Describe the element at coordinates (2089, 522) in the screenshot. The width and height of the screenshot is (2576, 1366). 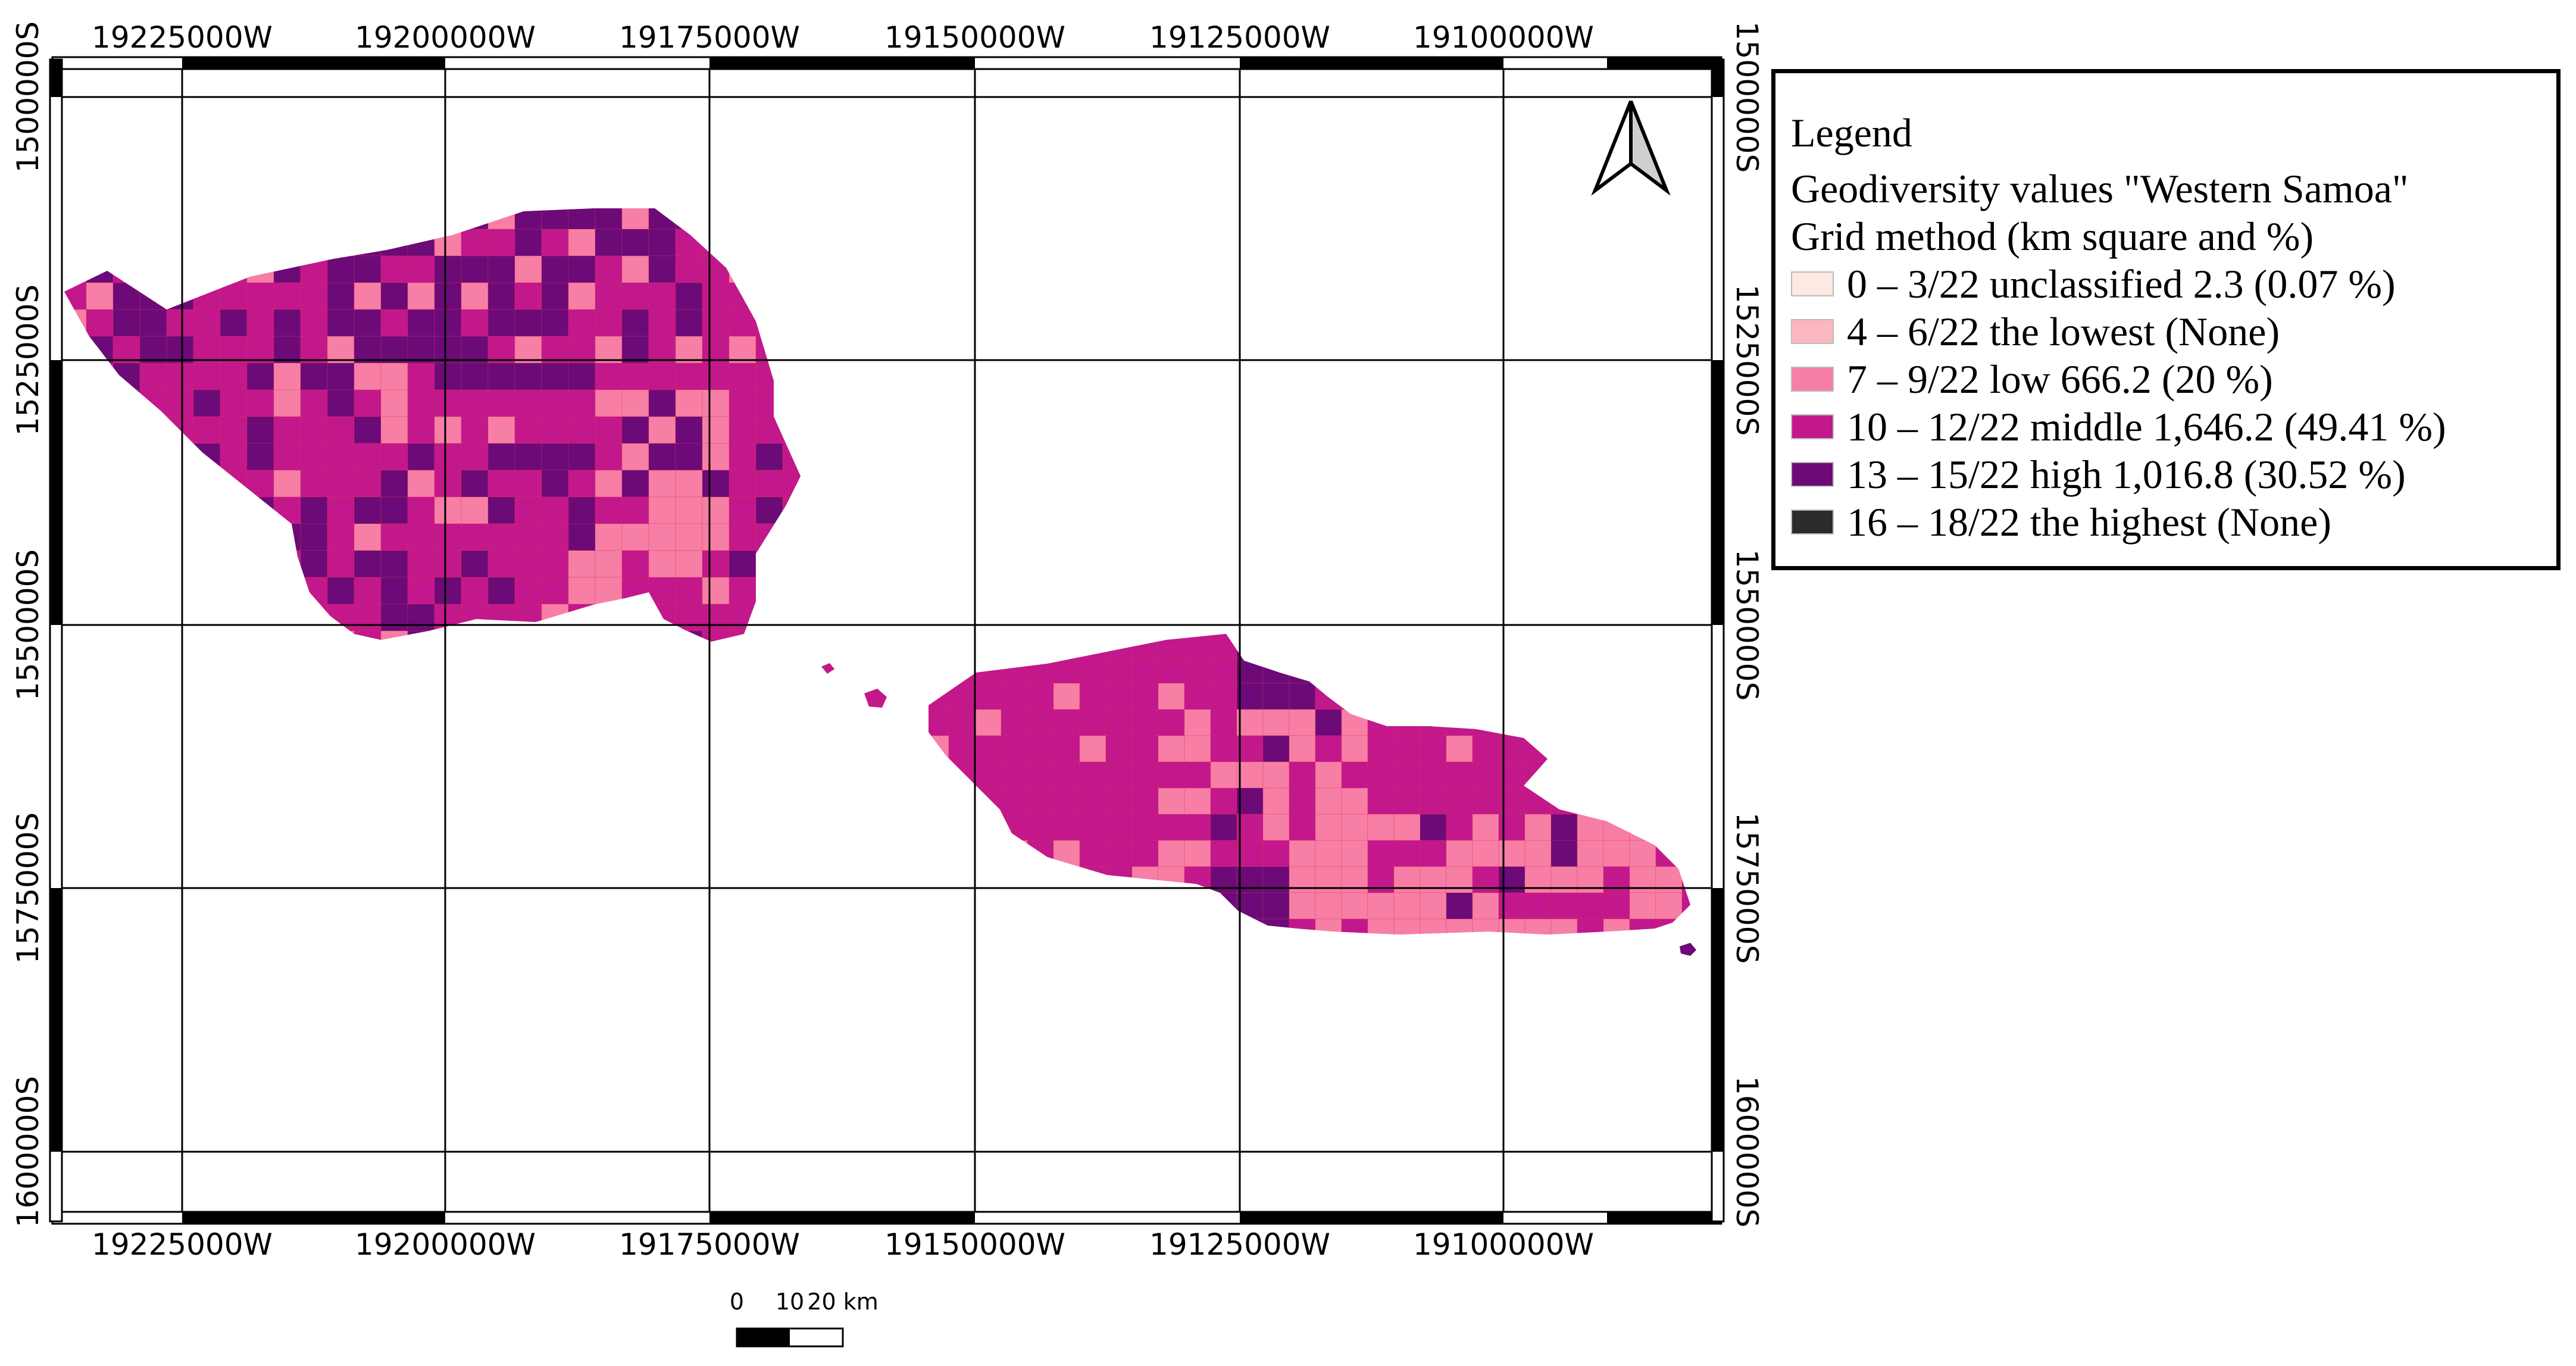
I see `legend-label: 16 – 18/22 the highest (None)` at that location.